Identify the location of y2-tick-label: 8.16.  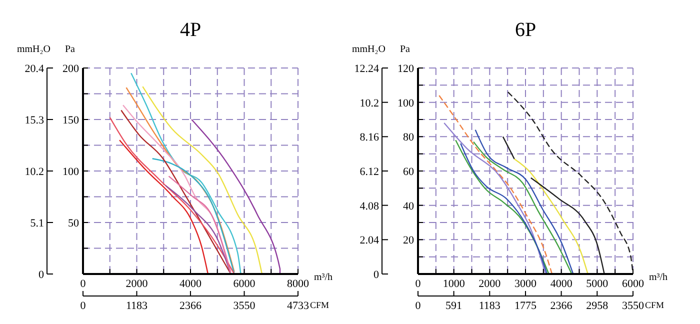
(370, 138).